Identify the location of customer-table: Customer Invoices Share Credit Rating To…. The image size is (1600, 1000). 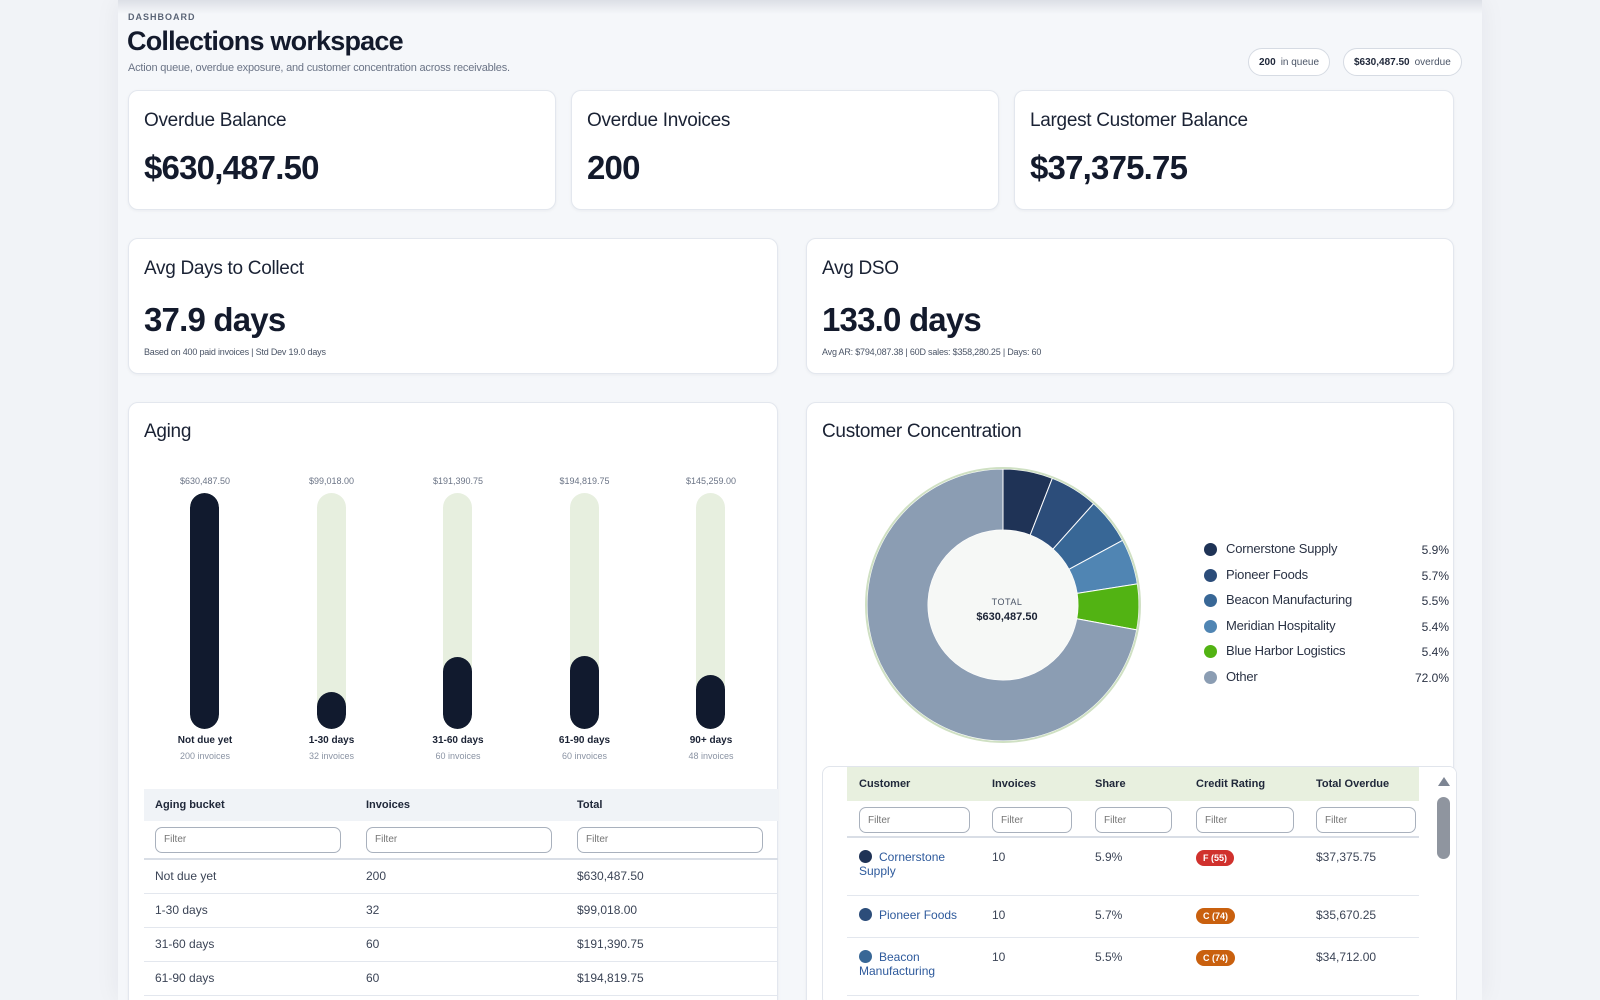
(1133, 881).